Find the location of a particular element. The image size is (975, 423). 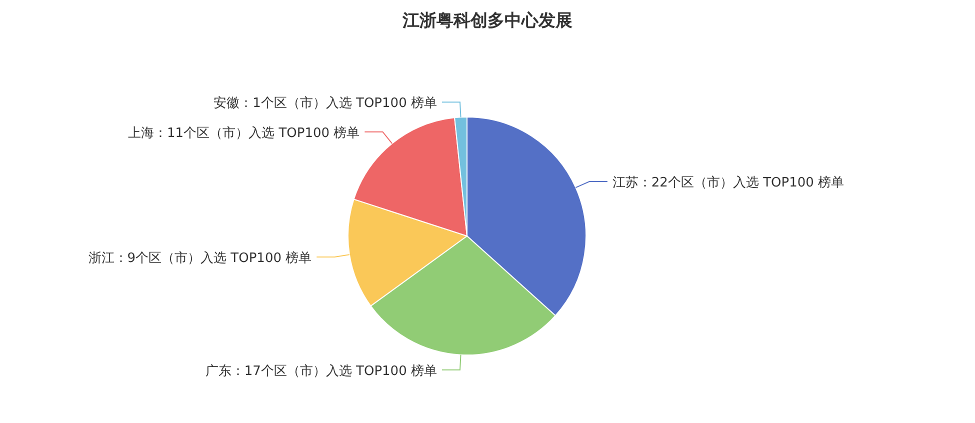

slice-label: 安徽：1个区（市）入选 TOP100 榜单 is located at coordinates (325, 103).